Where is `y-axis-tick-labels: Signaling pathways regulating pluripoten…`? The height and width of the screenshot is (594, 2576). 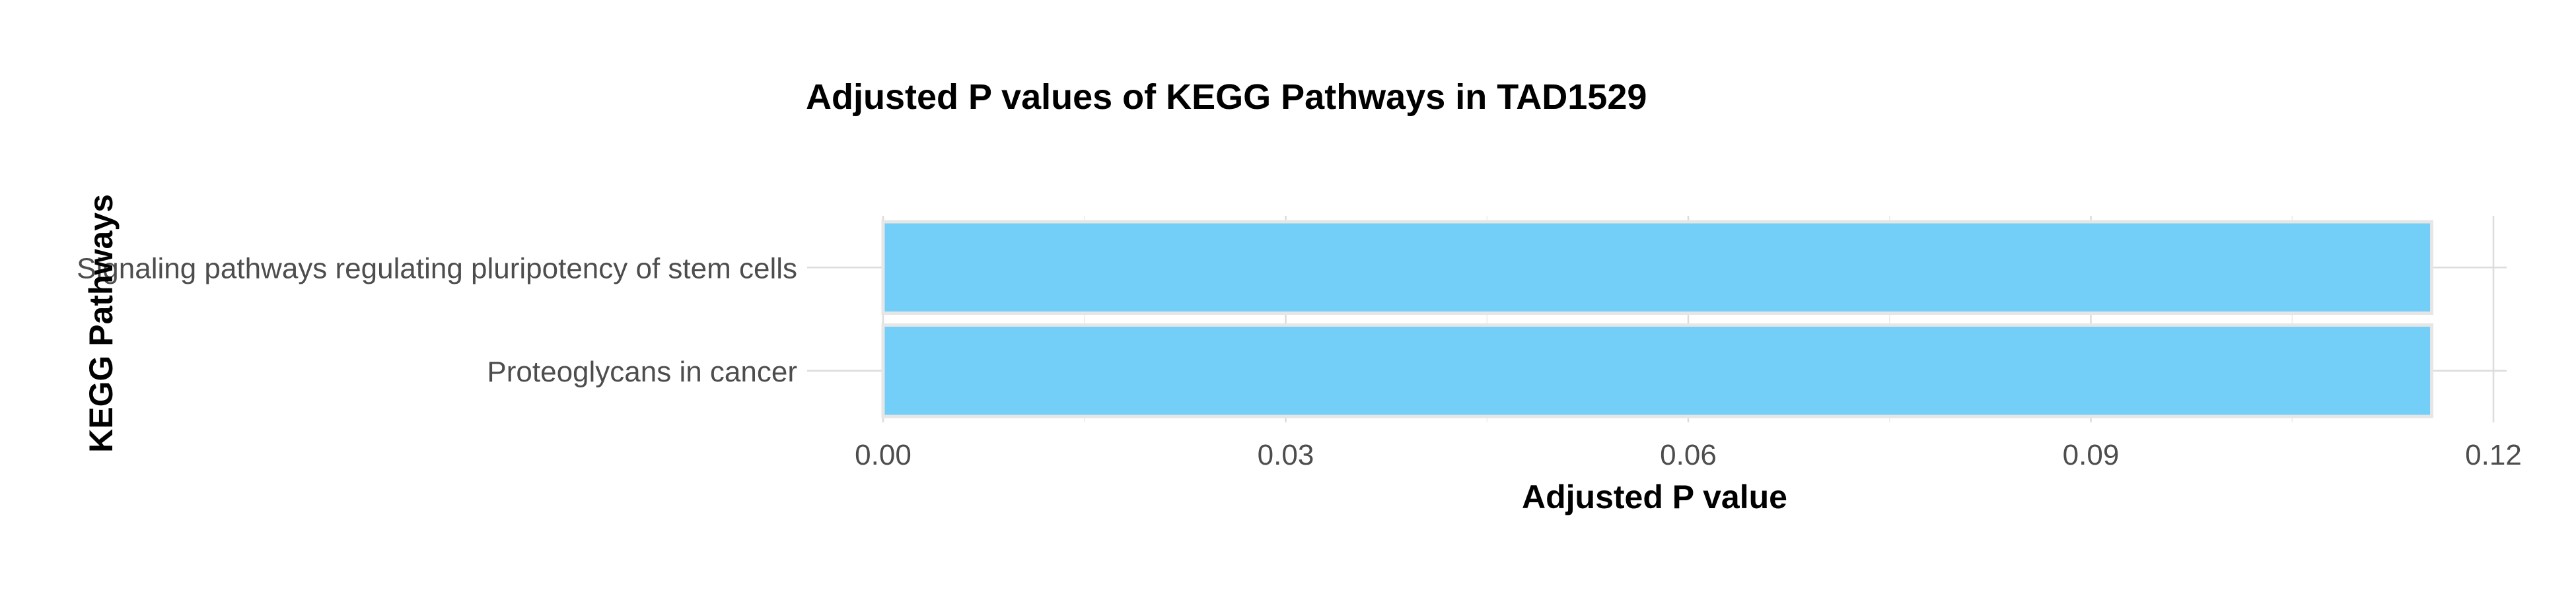 y-axis-tick-labels: Signaling pathways regulating pluripoten… is located at coordinates (437, 320).